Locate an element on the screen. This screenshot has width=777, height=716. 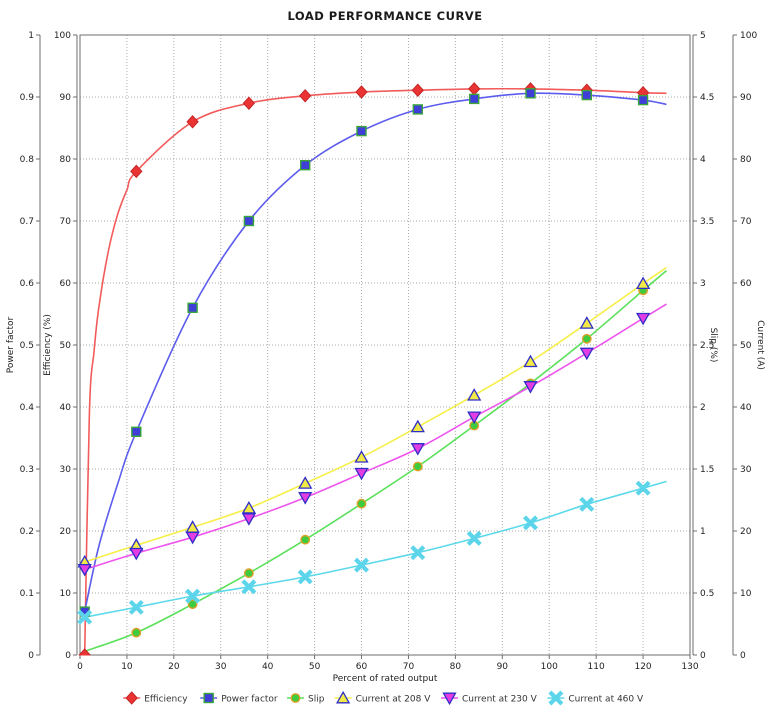
tick-label: 130 is located at coordinates (689, 667).